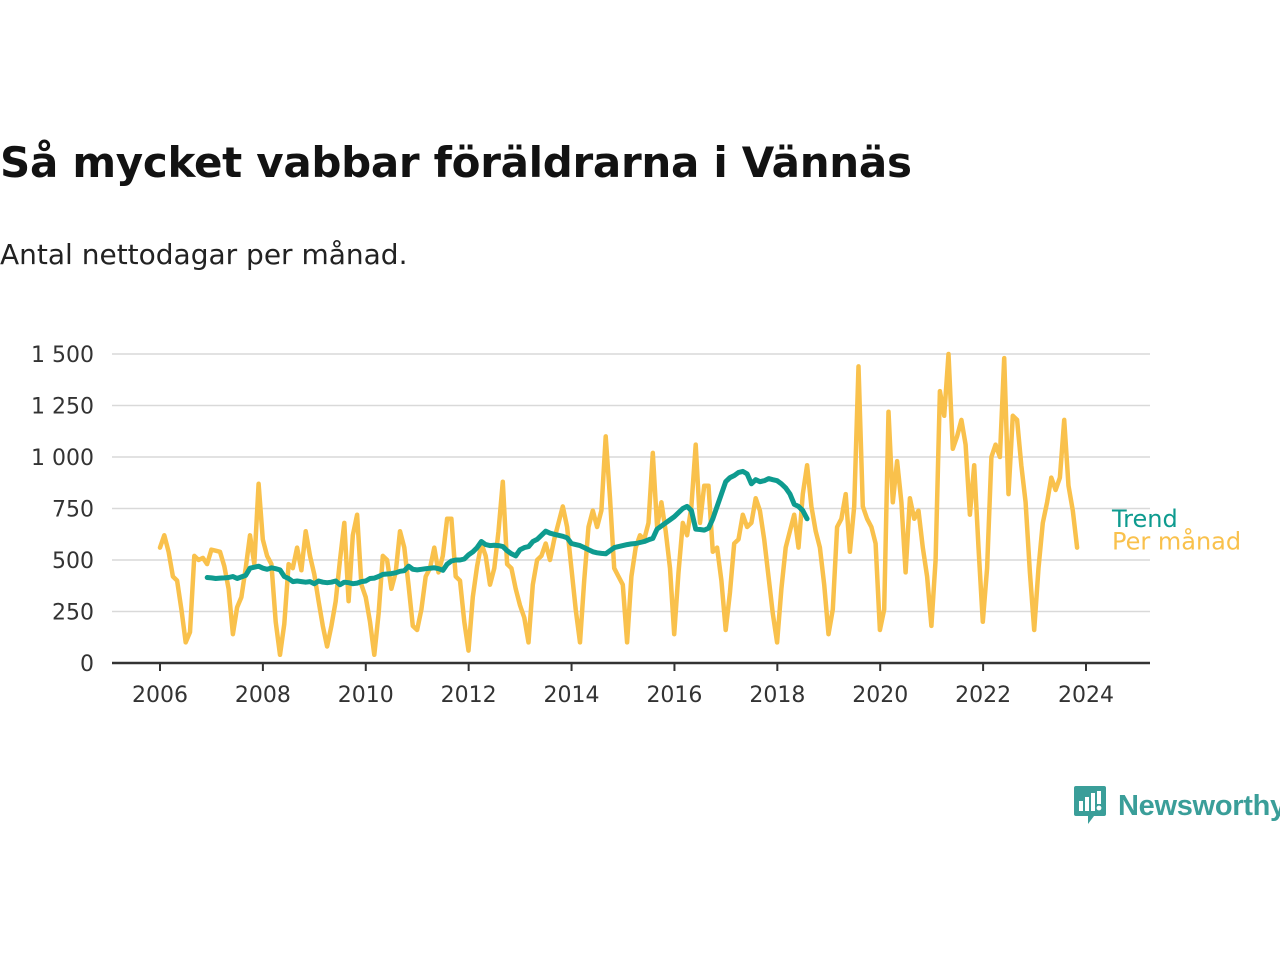  What do you see at coordinates (87, 664) in the screenshot?
I see `y-tick-label: 0` at bounding box center [87, 664].